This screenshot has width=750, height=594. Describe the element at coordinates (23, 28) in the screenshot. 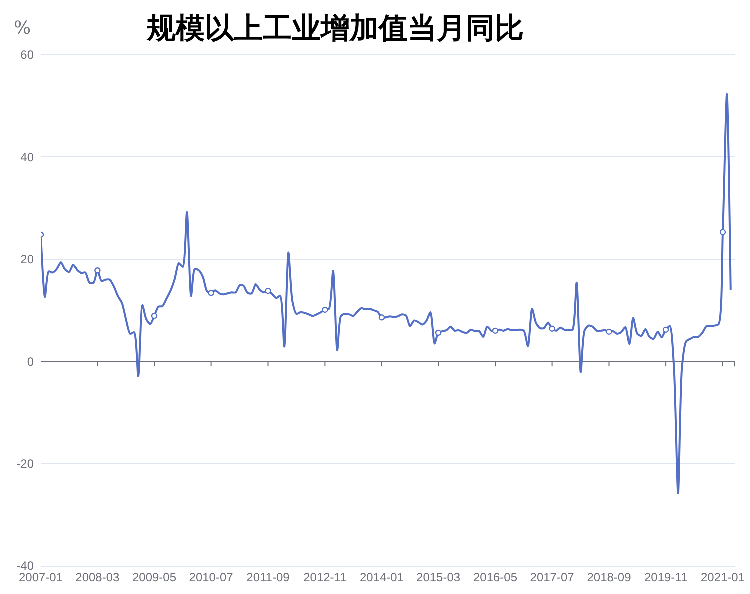

I see `y-axis-title: %` at that location.